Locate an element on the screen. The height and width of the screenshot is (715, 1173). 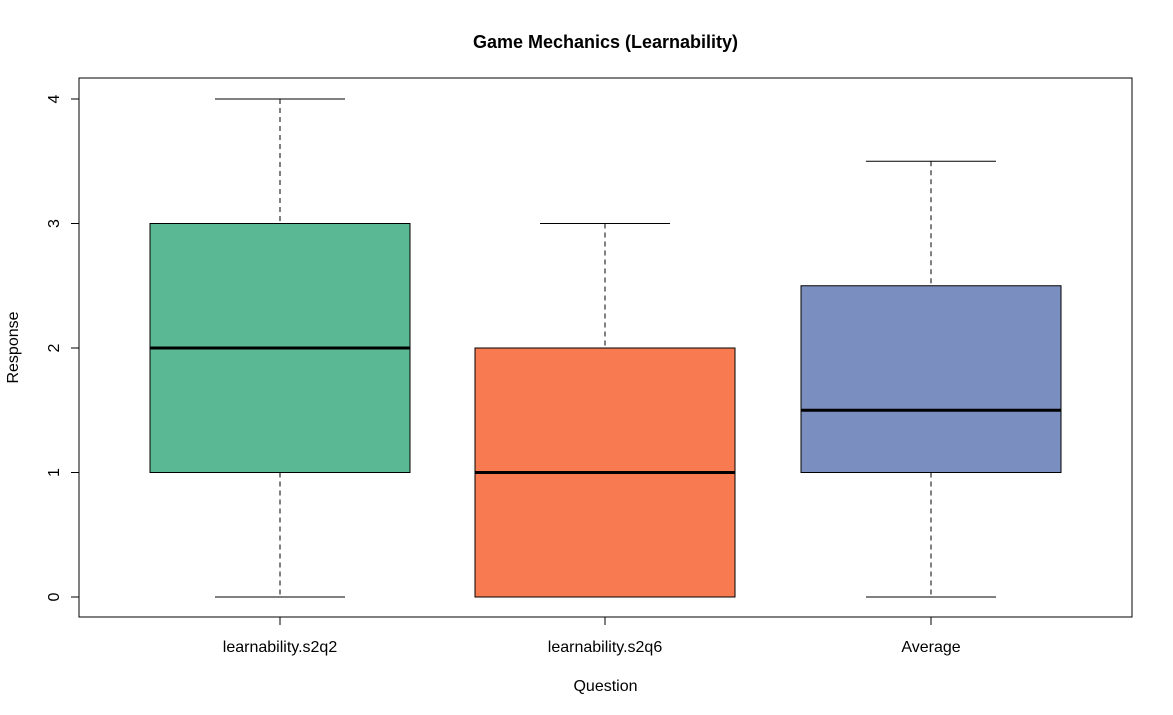
box is located at coordinates (931, 379).